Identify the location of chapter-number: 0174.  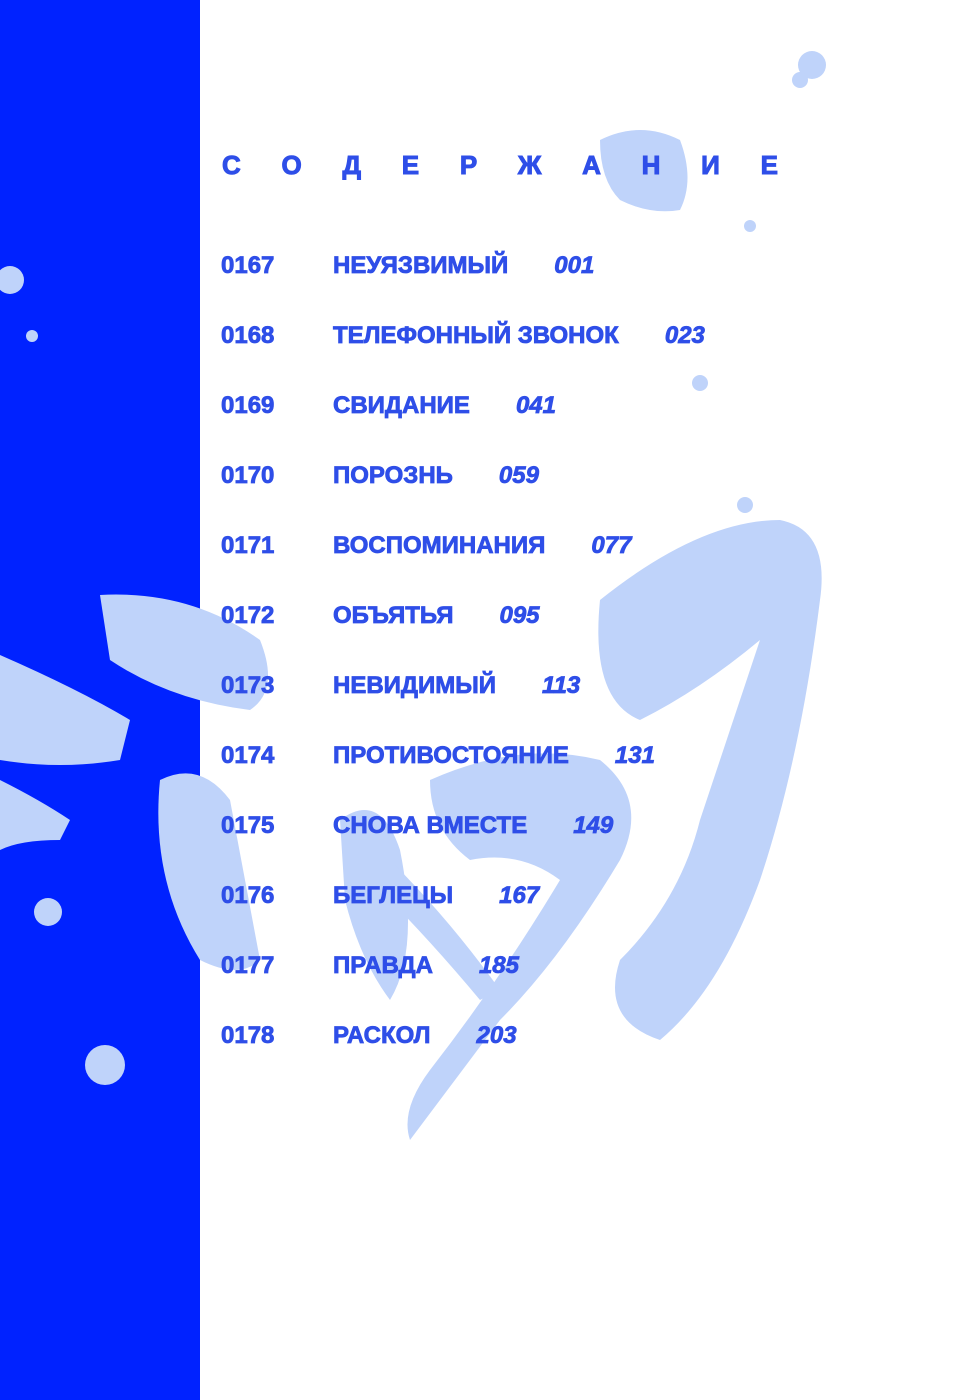
(248, 756).